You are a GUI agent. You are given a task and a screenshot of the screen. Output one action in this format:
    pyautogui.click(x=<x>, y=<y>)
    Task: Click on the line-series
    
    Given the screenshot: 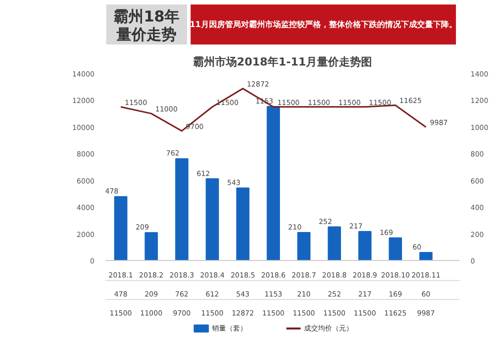 What is the action you would take?
    pyautogui.click(x=273, y=110)
    